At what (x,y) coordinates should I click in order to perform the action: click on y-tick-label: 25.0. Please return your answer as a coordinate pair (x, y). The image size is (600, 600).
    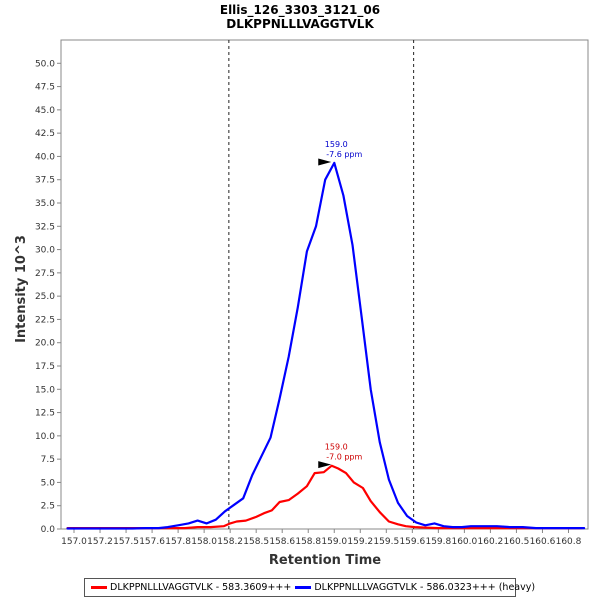
    Looking at the image, I should click on (45, 297).